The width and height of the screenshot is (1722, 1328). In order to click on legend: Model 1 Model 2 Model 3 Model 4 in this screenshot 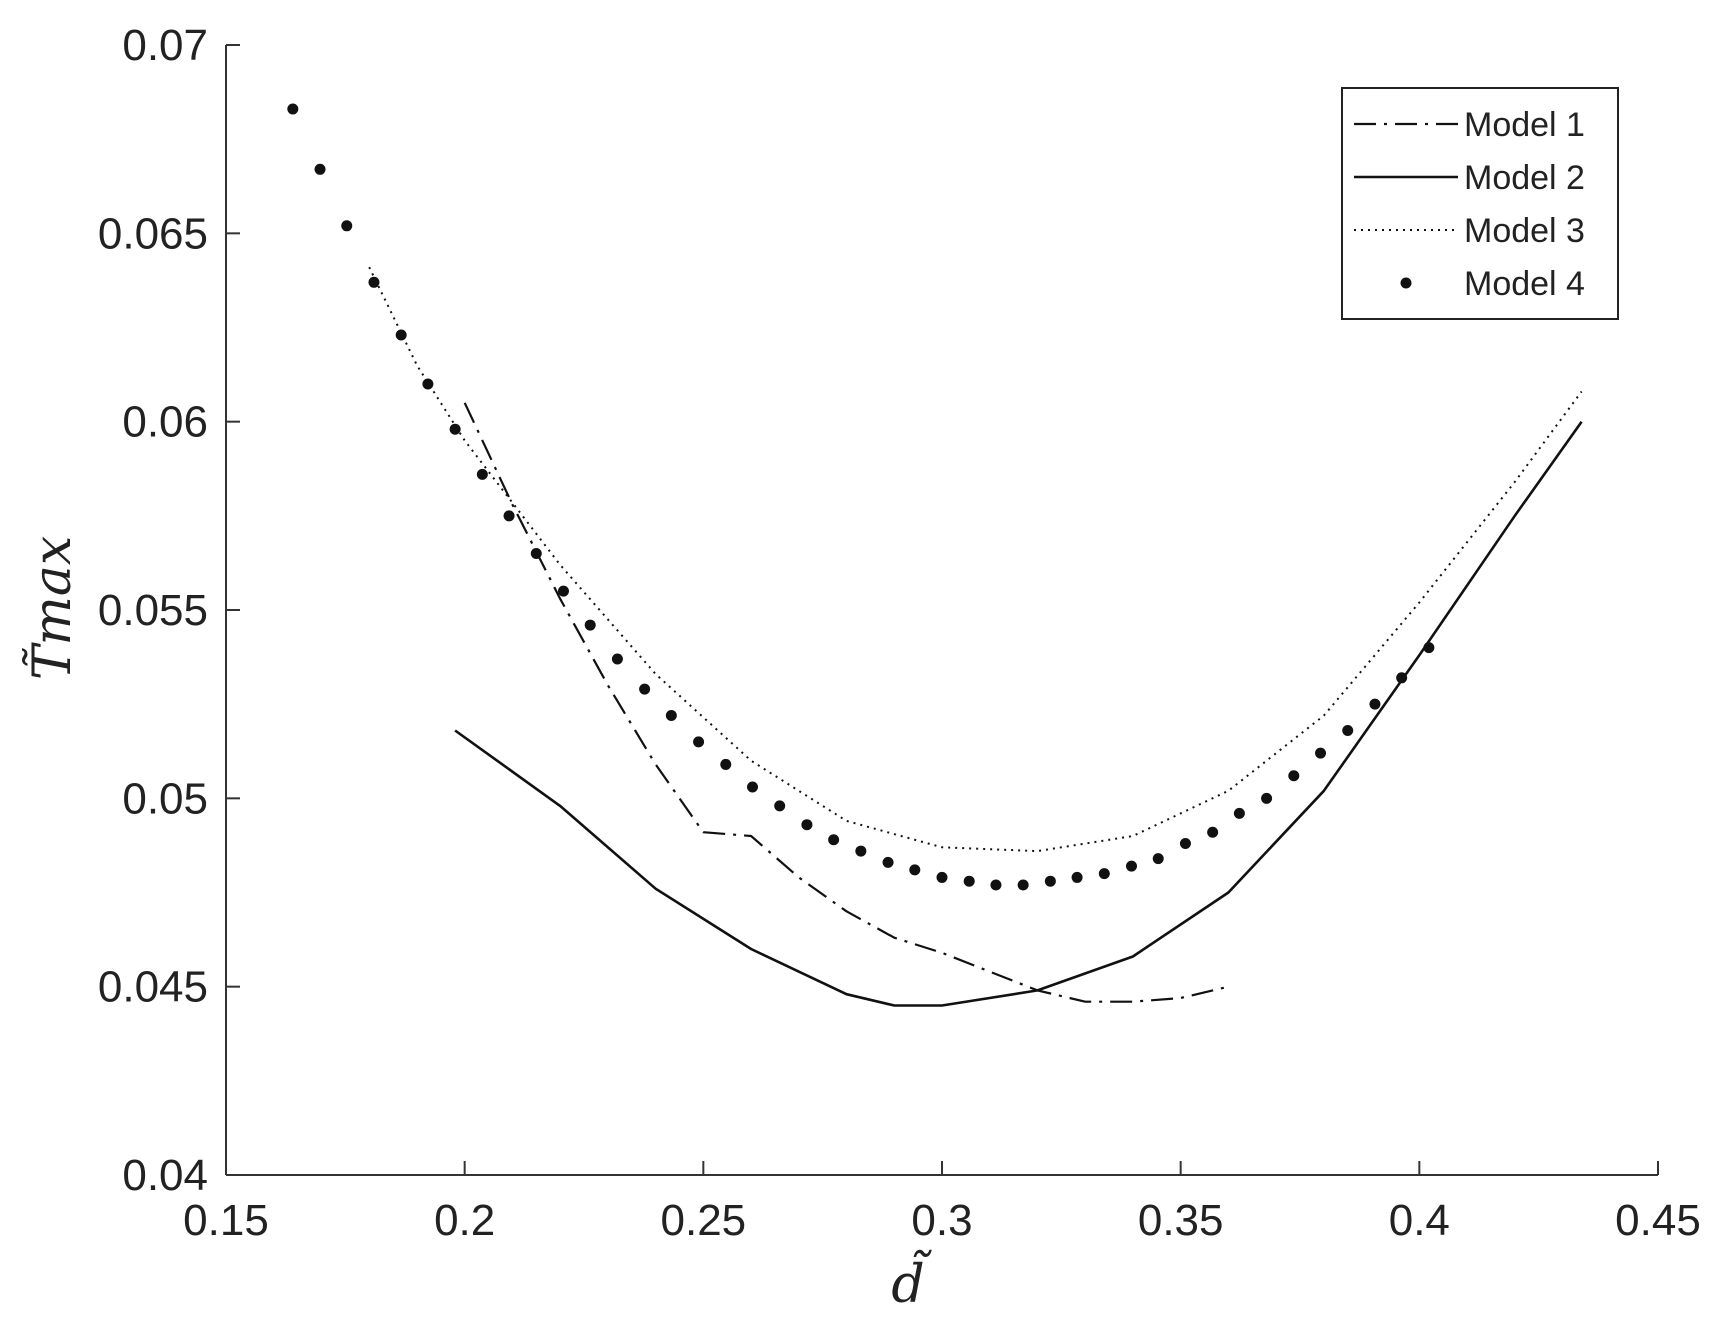, I will do `click(1480, 203)`.